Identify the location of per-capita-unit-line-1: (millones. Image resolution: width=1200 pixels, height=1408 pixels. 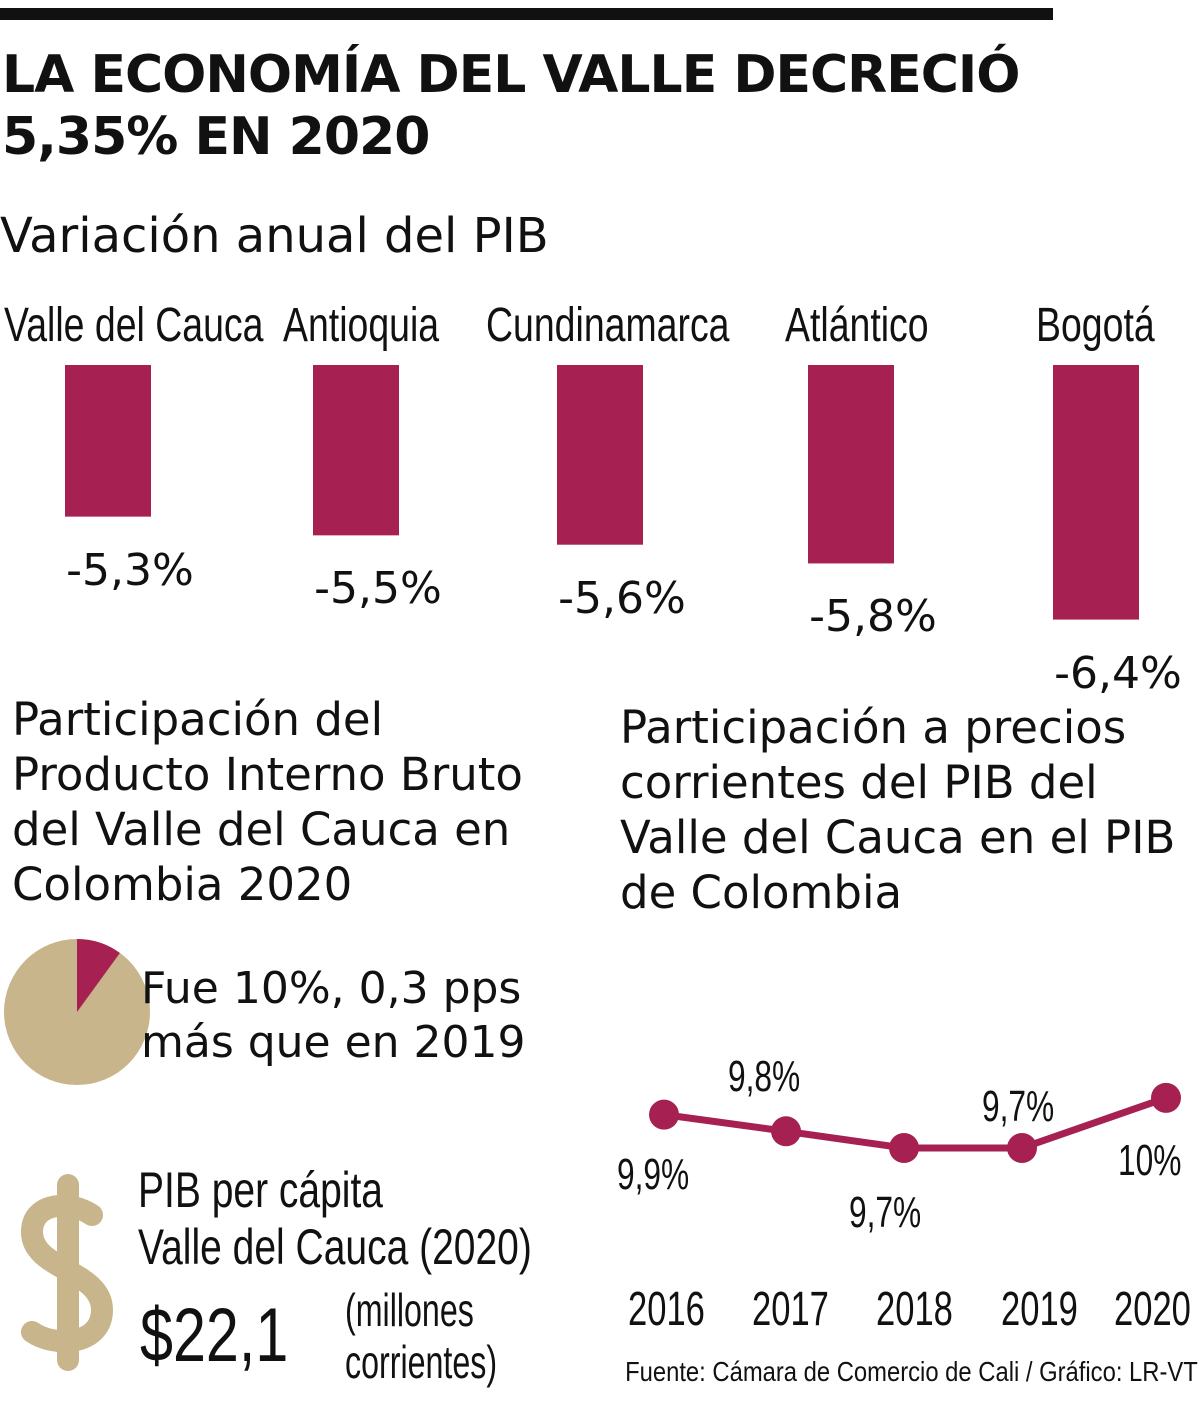
(409, 1310).